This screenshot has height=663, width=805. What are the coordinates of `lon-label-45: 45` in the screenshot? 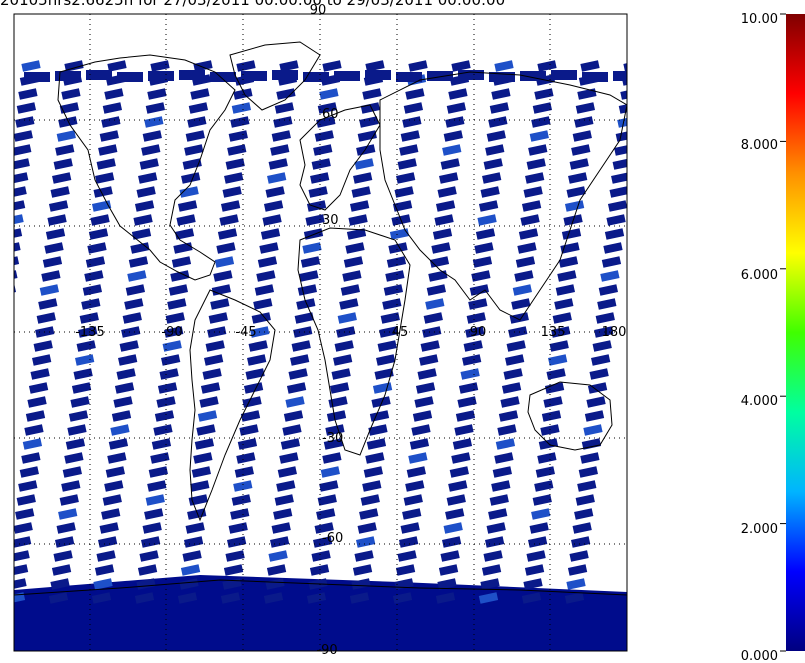 It's located at (400, 332).